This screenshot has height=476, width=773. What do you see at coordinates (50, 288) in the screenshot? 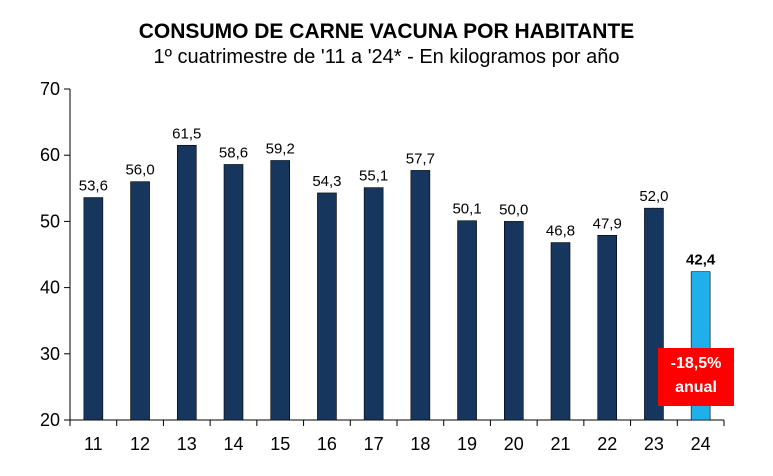
I see `y-tick-label: 40` at bounding box center [50, 288].